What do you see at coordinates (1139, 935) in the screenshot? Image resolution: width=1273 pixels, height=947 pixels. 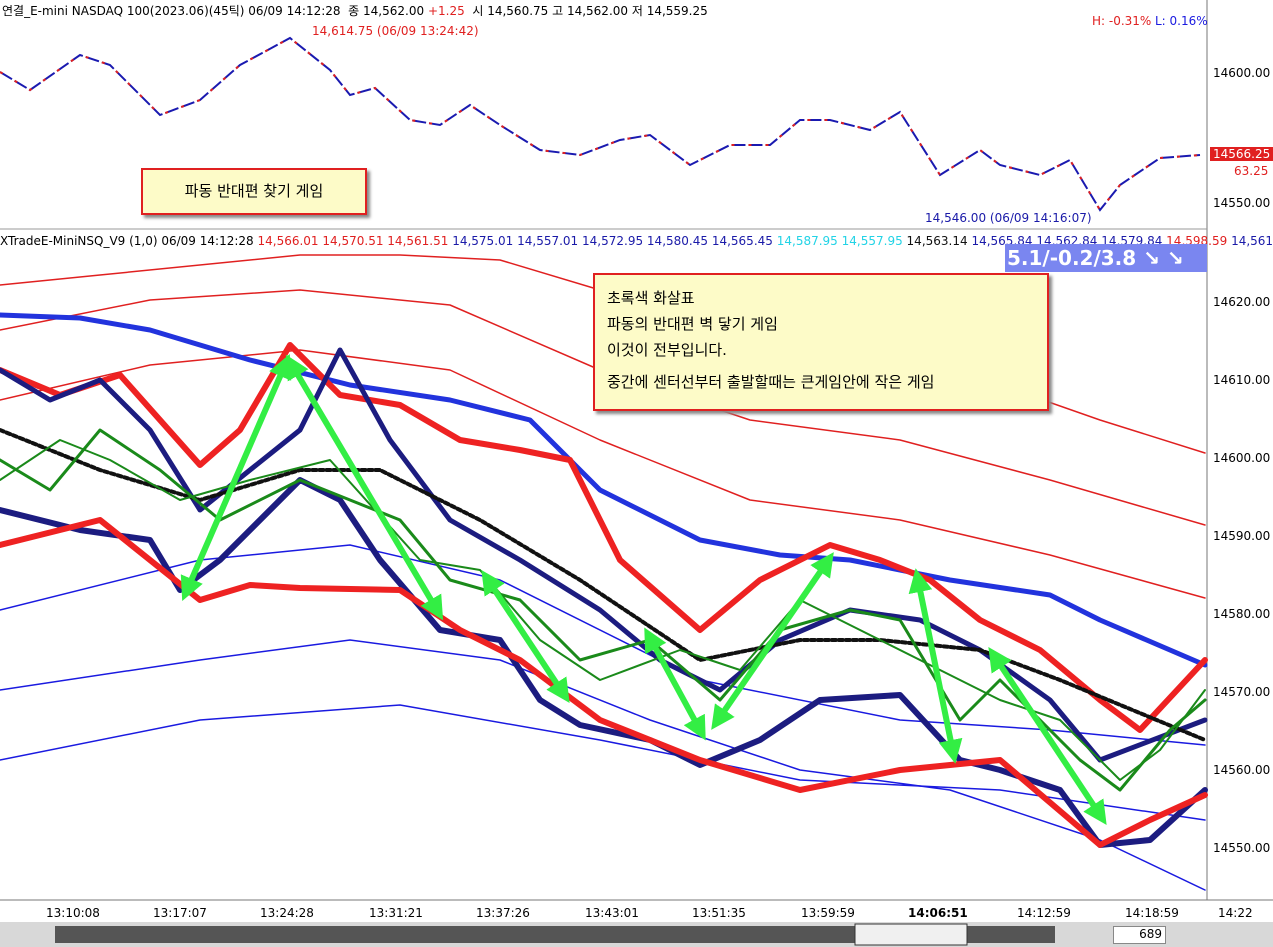 I see `count-box: 689` at bounding box center [1139, 935].